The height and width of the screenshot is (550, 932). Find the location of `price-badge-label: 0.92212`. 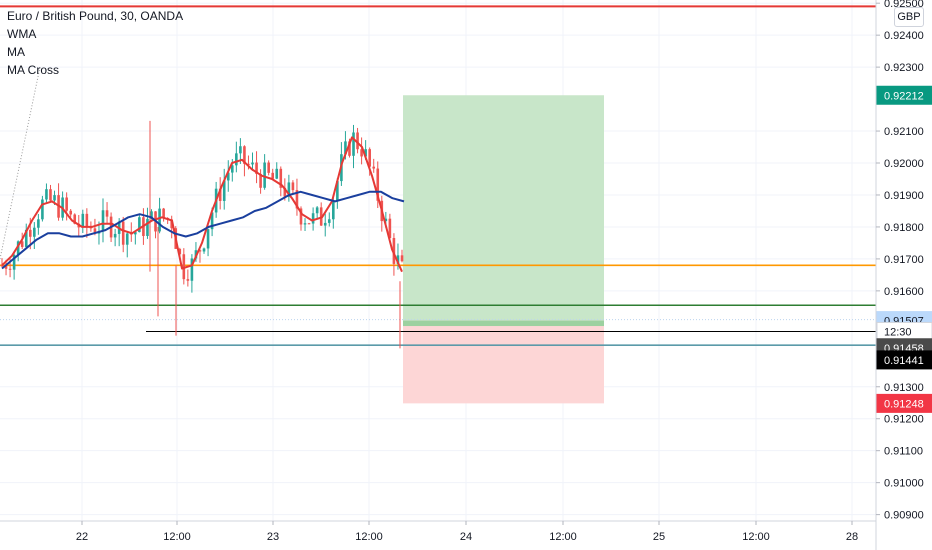

price-badge-label: 0.92212 is located at coordinates (904, 96).